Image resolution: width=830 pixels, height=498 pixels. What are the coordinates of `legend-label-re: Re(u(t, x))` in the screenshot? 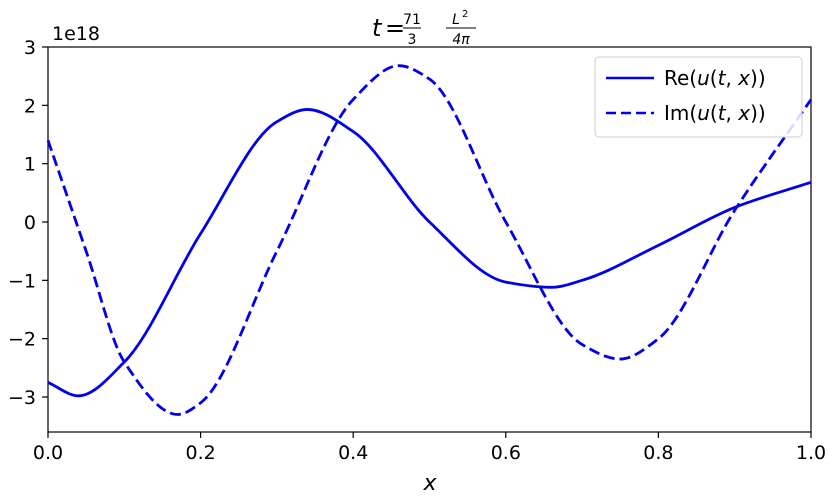 It's located at (715, 78).